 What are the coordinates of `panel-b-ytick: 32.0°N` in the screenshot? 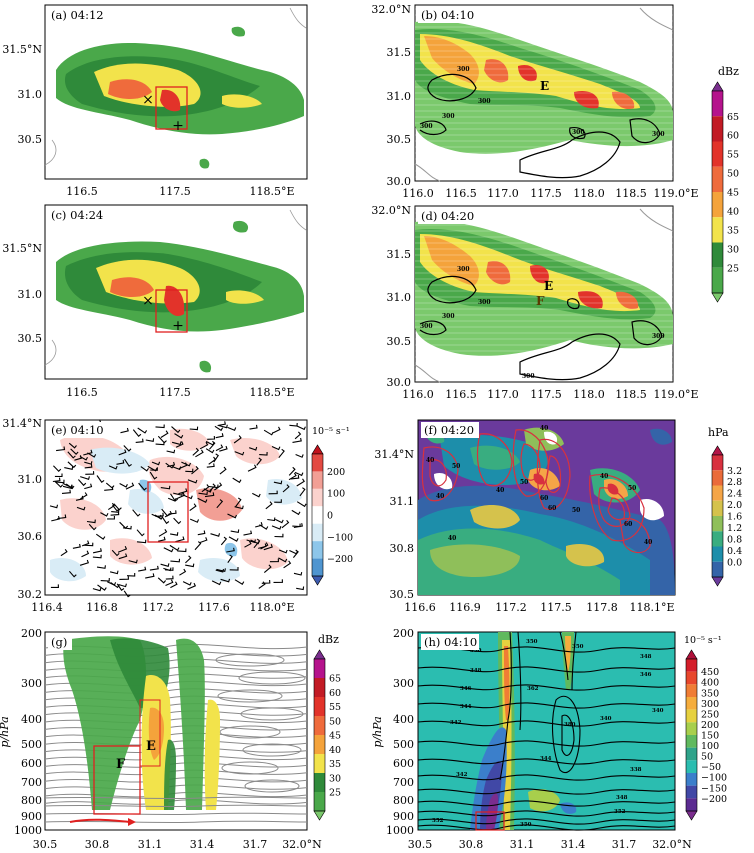 It's located at (391, 9).